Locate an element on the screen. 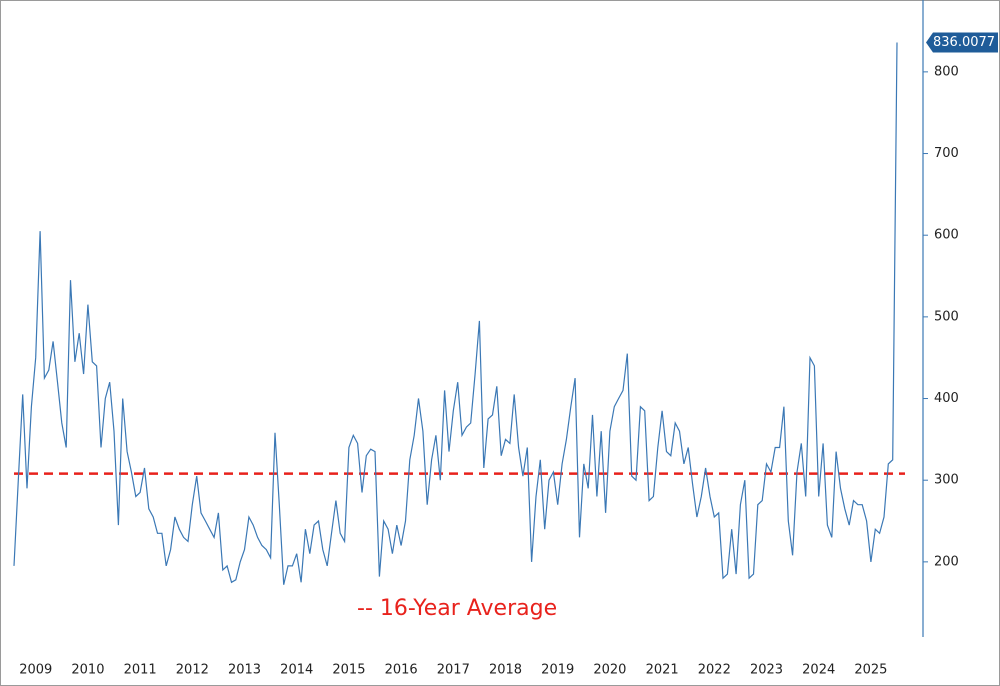  last-value-tag is located at coordinates (962, 42).